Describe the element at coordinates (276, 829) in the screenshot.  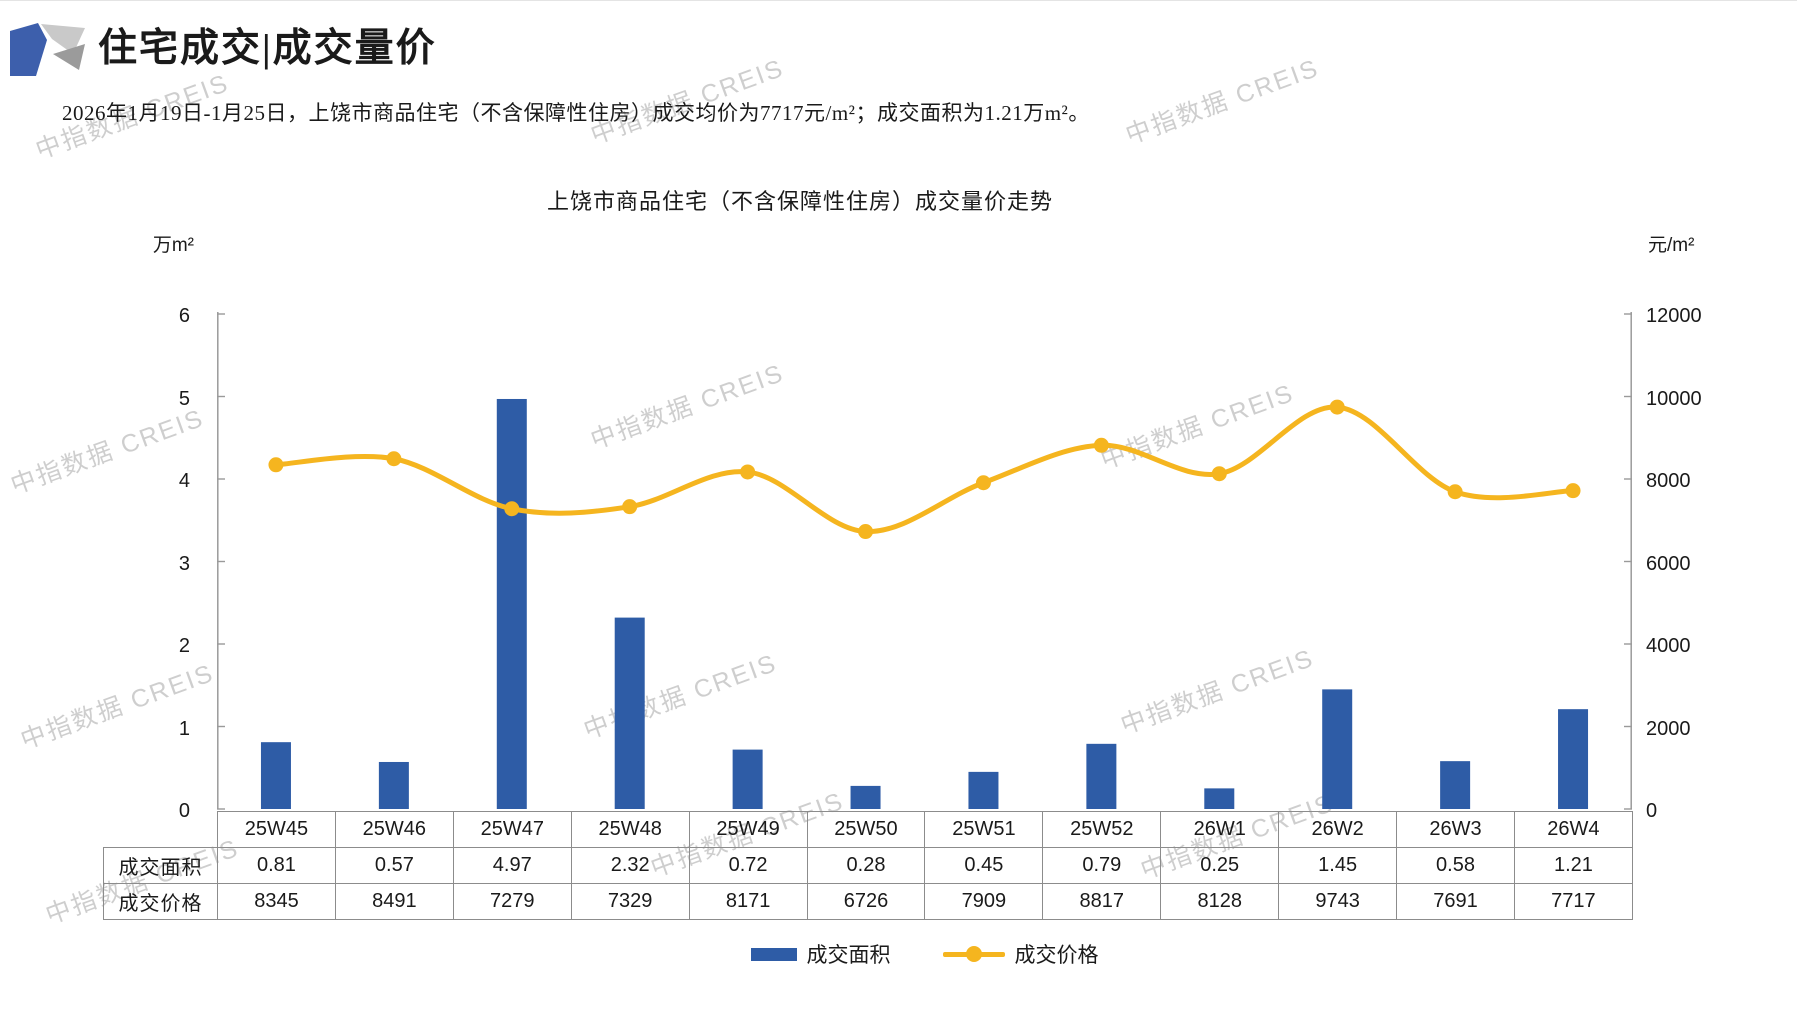
I see `category-cell: 25W45` at that location.